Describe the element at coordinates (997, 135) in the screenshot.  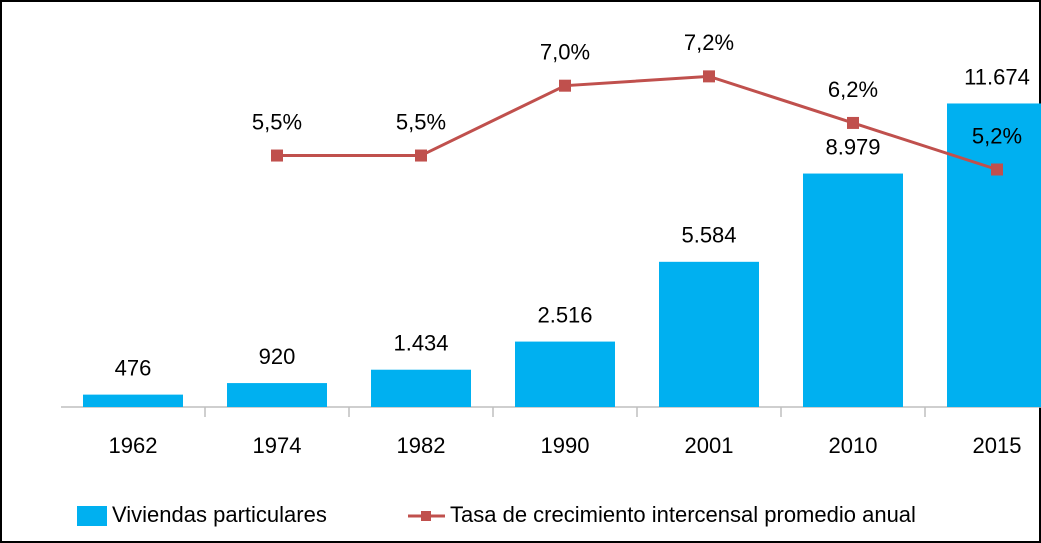
I see `line-value-label: 5,2%` at that location.